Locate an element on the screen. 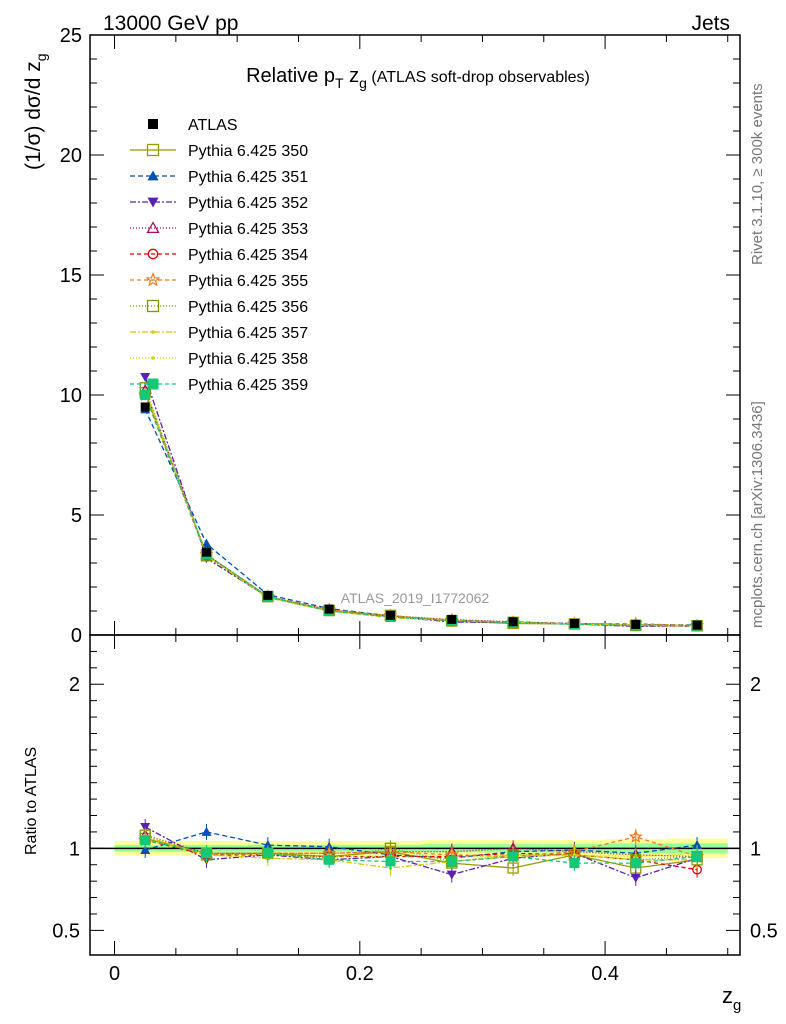  legend-label: Pythia 6.425 351 is located at coordinates (248, 177).